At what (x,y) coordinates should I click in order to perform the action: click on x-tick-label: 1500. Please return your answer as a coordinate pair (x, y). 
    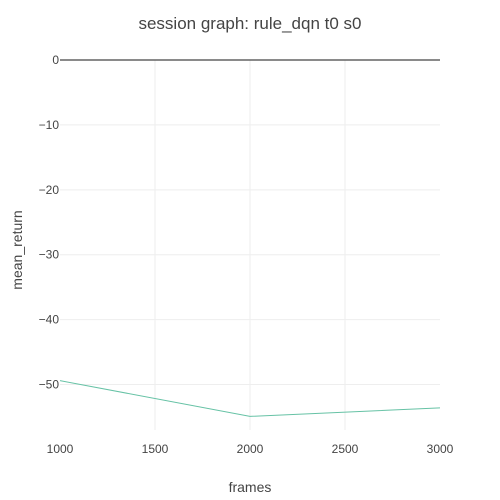
    Looking at the image, I should click on (155, 449).